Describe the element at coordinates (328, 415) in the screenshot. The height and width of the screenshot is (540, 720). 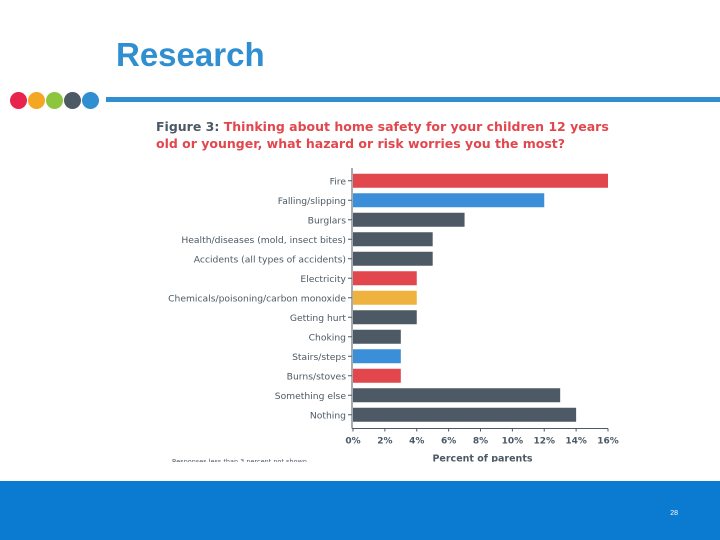
I see `category-label: Nothing` at that location.